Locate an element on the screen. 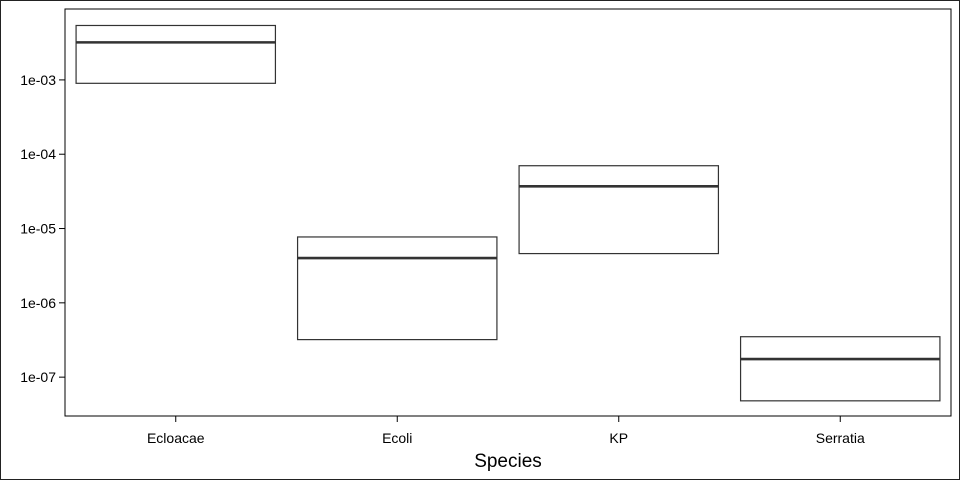  x-tick-label: Ecoli is located at coordinates (397, 438).